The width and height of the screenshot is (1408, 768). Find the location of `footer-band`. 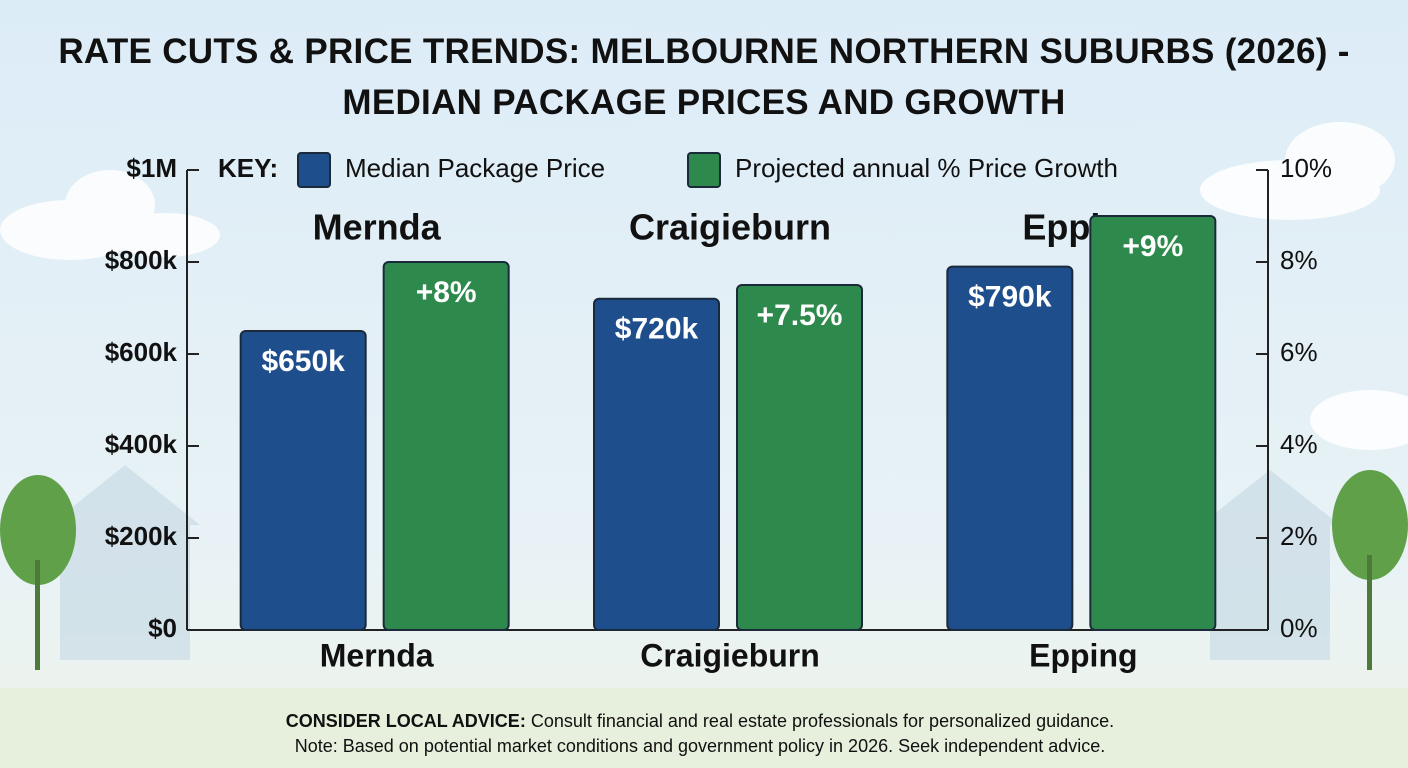

footer-band is located at coordinates (704, 728).